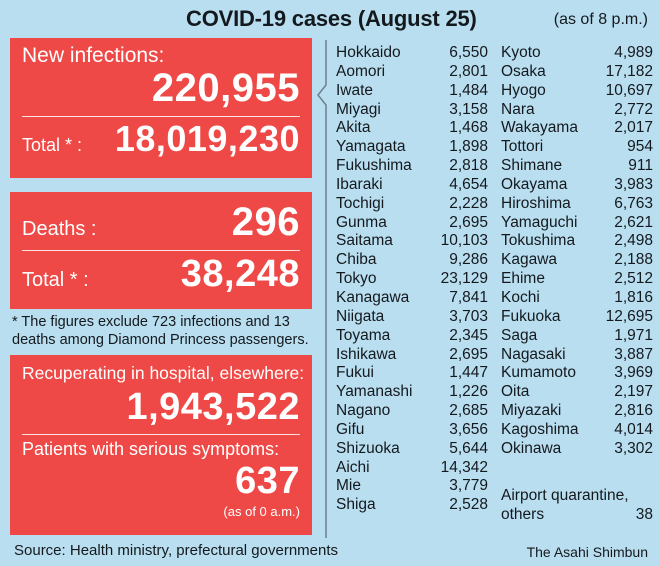  Describe the element at coordinates (151, 448) in the screenshot. I see `serious-symptoms-label: Patients with serious symptoms:` at that location.